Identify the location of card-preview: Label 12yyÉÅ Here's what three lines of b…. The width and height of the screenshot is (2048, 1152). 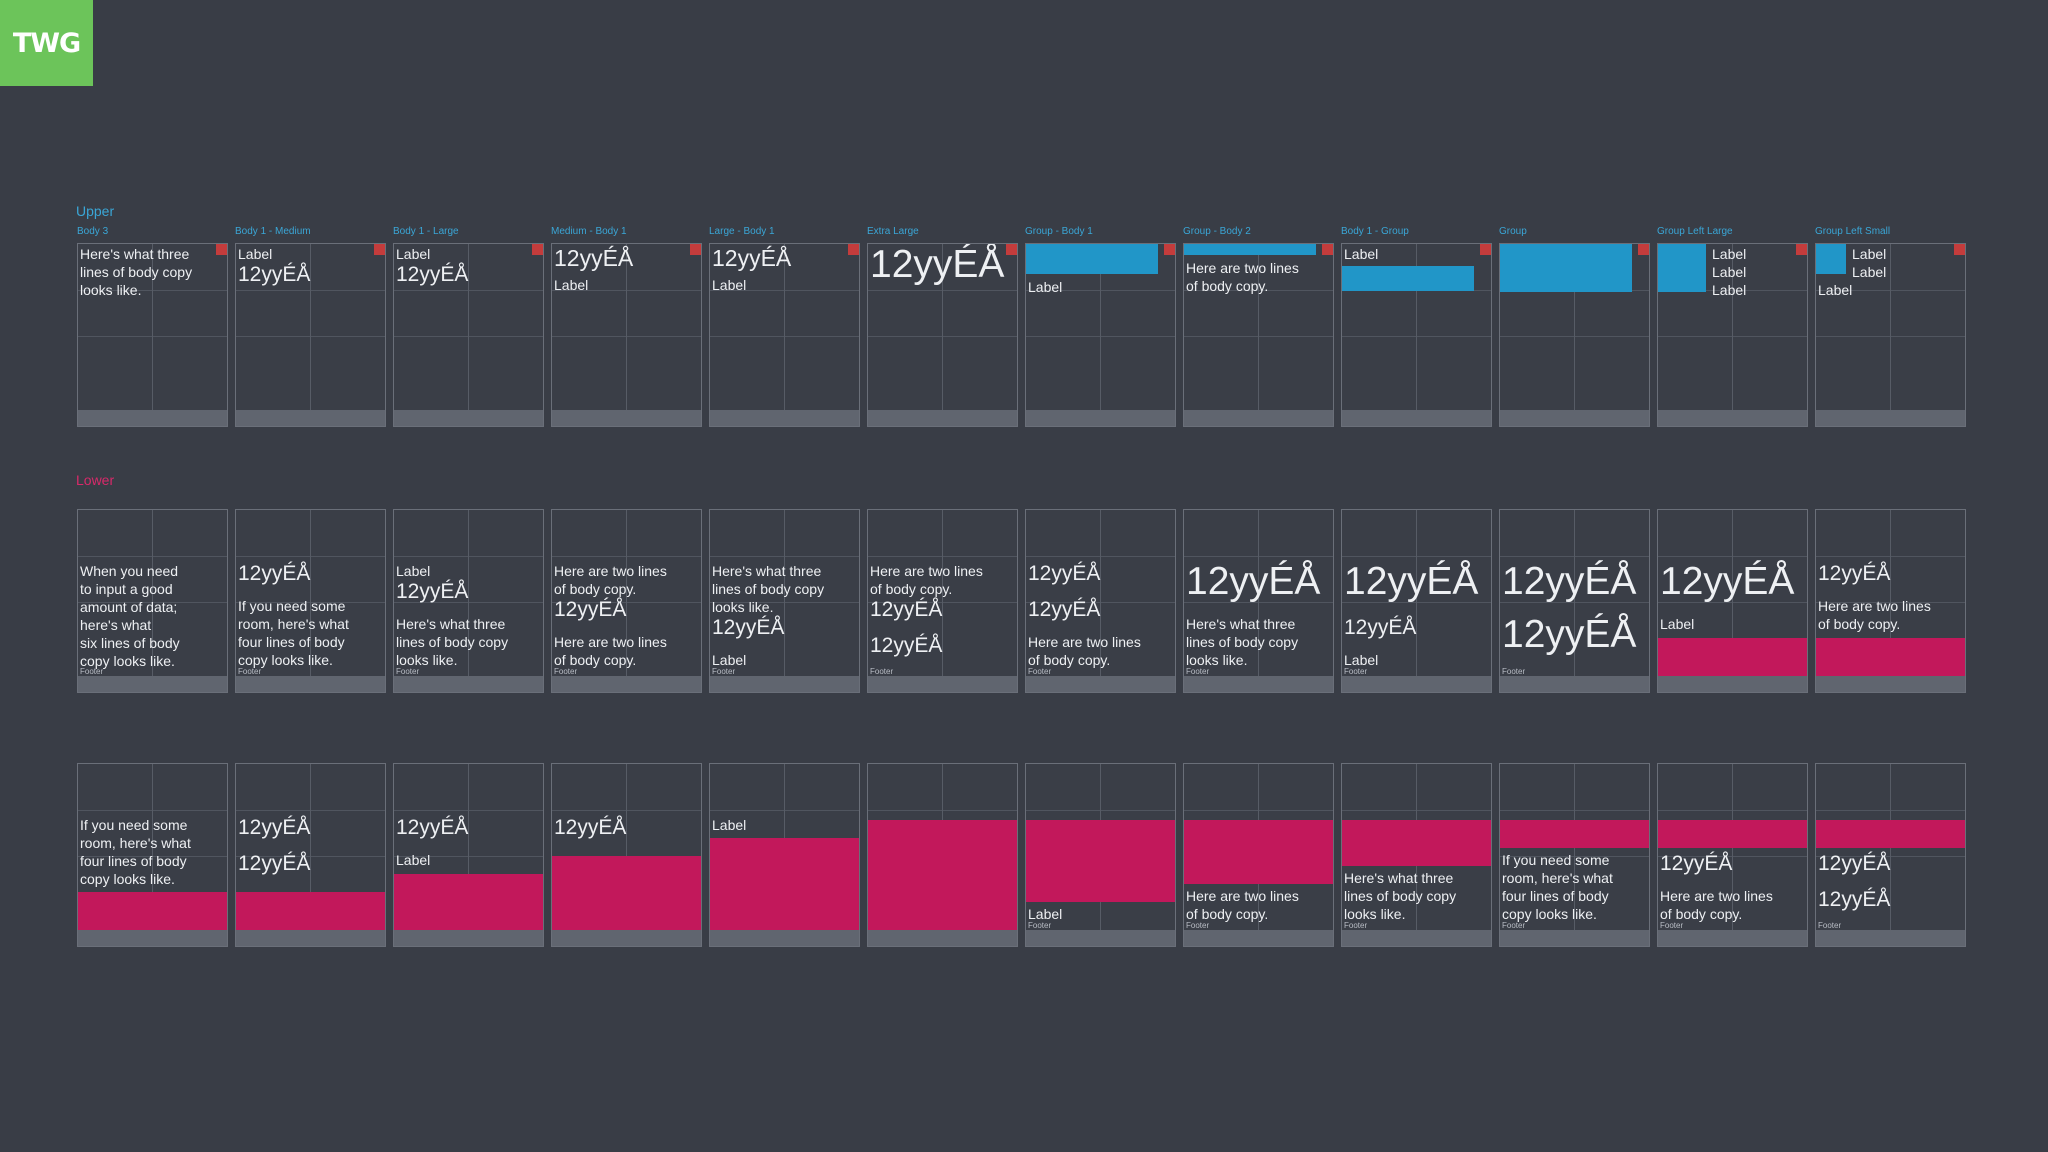
(468, 601).